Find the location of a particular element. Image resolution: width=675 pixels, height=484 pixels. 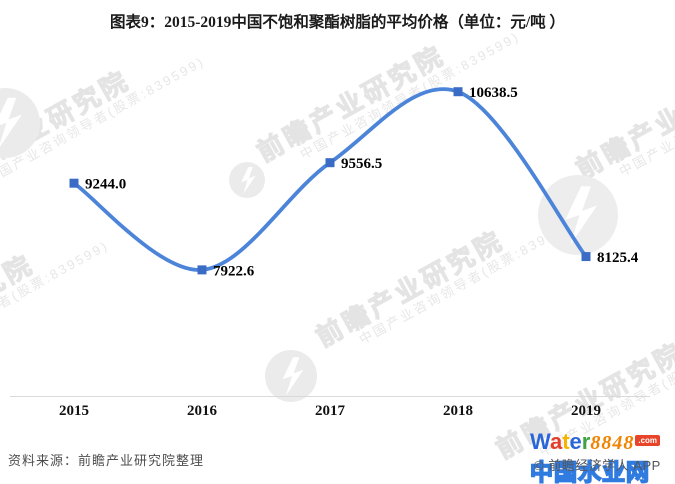

water8848-word: Water is located at coordinates (560, 441).